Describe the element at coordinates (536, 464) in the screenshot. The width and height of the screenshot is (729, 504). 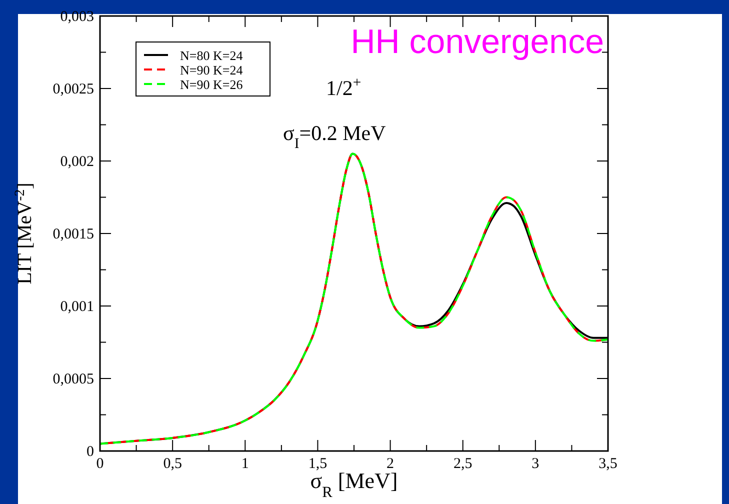
I see `x-tick-label: 3` at that location.